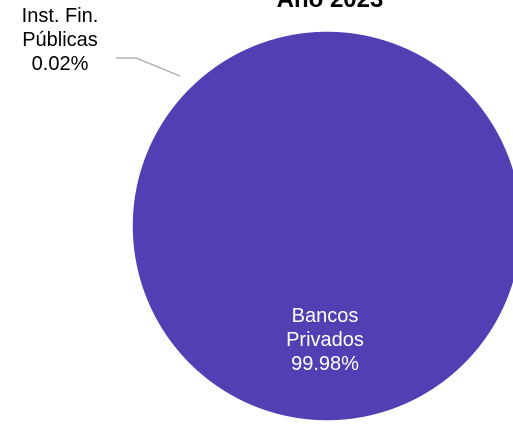  Describe the element at coordinates (60, 28) in the screenshot. I see `category-label: Inst. Fin. Públicas` at that location.